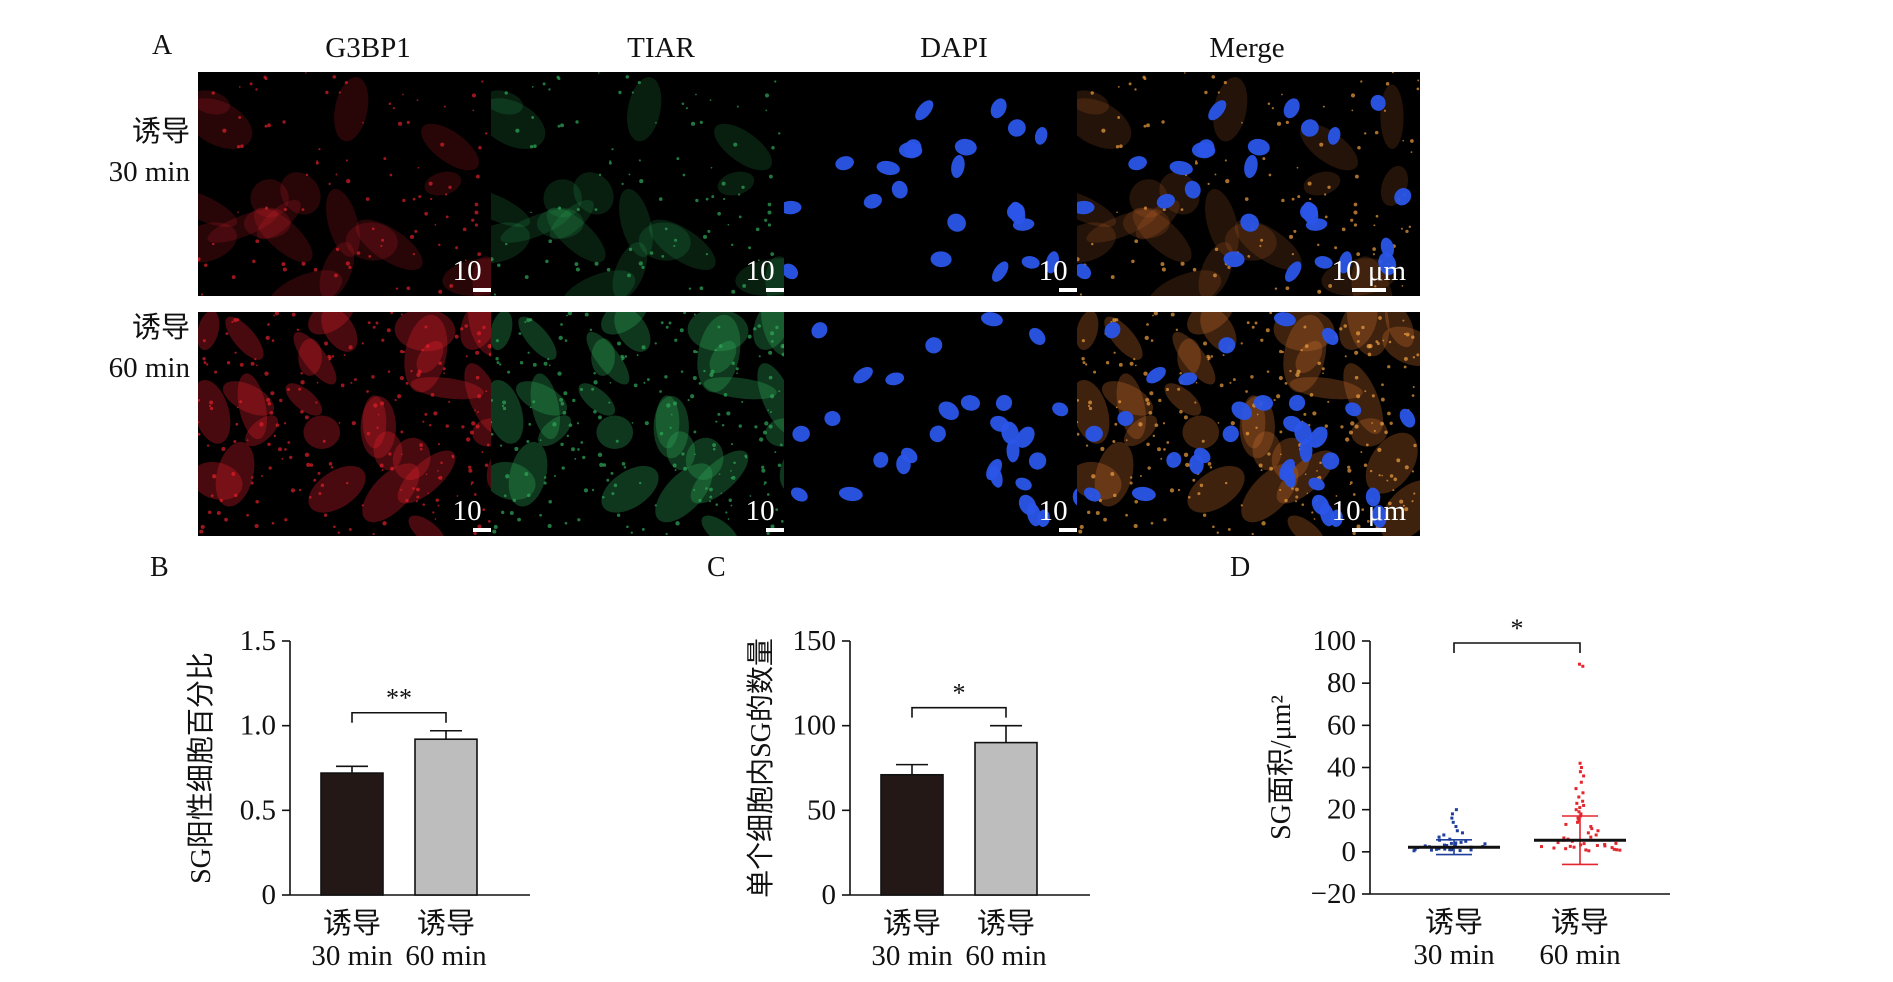 This screenshot has width=1893, height=982. What do you see at coordinates (954, 48) in the screenshot?
I see `column-header-dapi: DAPI` at bounding box center [954, 48].